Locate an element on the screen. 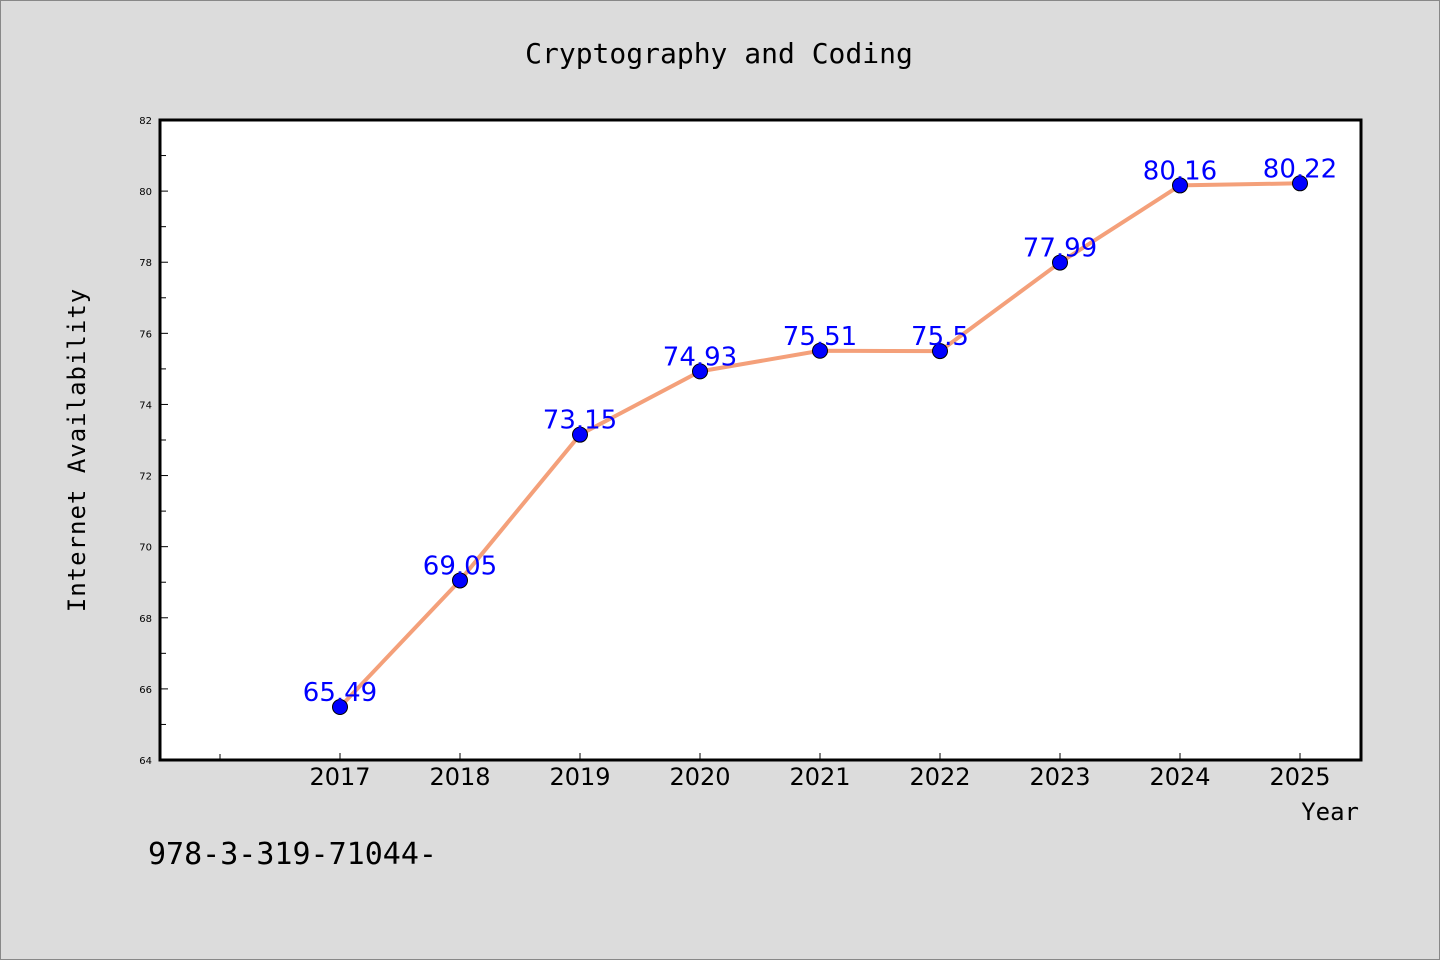 This screenshot has height=960, width=1440. x-tick-label: 2022 is located at coordinates (939, 777).